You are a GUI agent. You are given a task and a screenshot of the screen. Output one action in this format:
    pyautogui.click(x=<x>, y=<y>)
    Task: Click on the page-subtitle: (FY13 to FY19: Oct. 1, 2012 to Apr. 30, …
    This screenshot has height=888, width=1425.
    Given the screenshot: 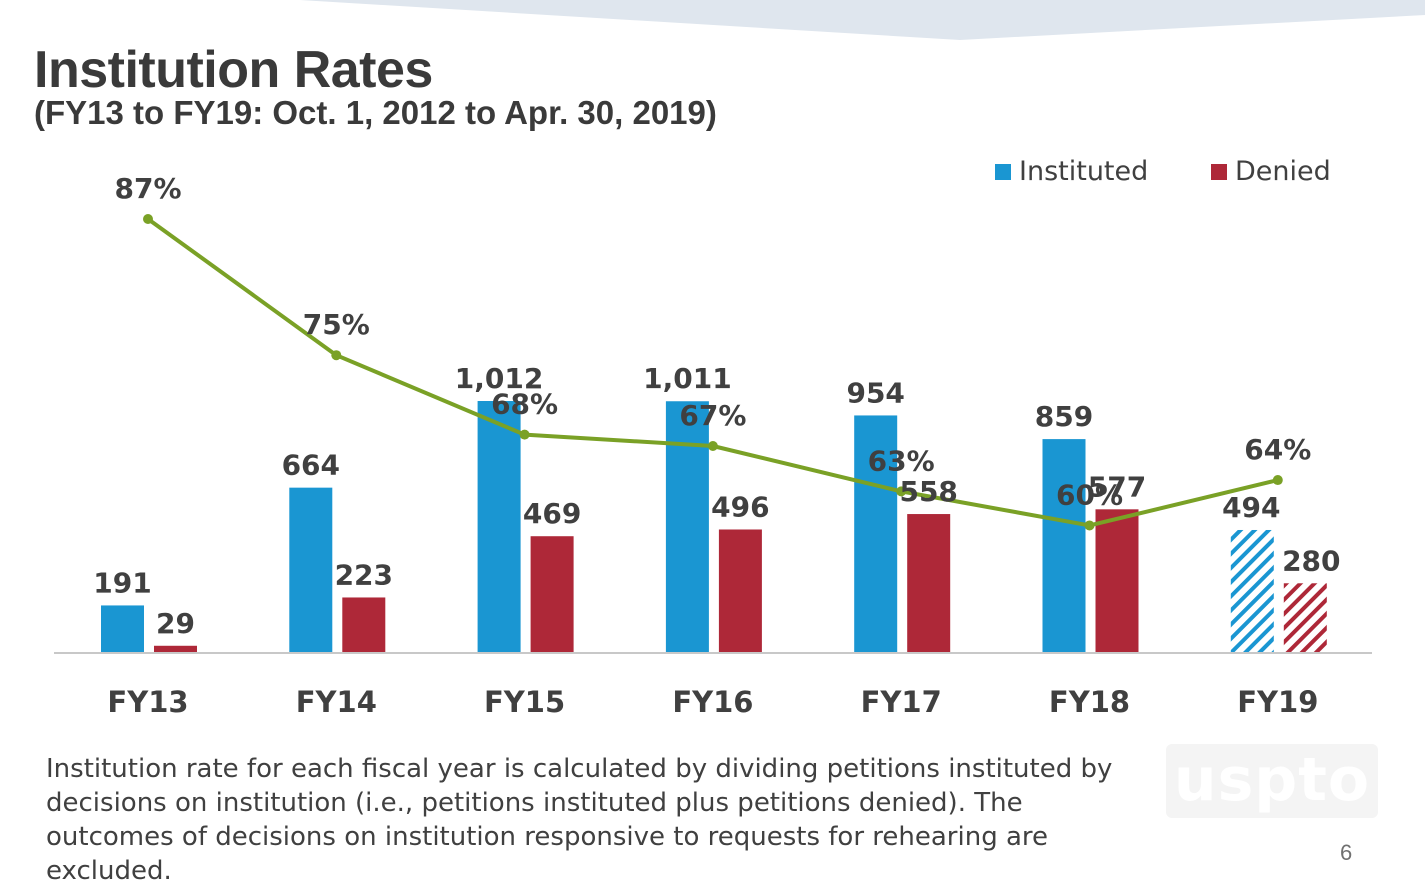 What is the action you would take?
    pyautogui.click(x=375, y=112)
    